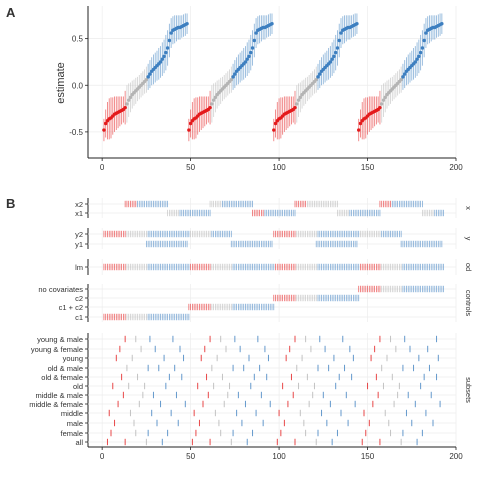 The image size is (480, 480). What do you see at coordinates (468, 303) in the screenshot?
I see `strip-label: controls` at bounding box center [468, 303].